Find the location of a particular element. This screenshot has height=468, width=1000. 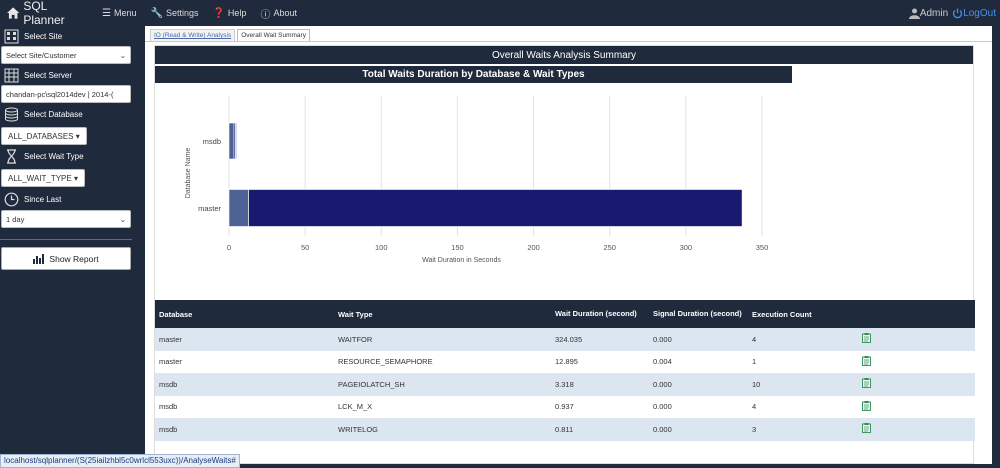

database-row: ALL_DATABASES ▾ is located at coordinates (66, 136).